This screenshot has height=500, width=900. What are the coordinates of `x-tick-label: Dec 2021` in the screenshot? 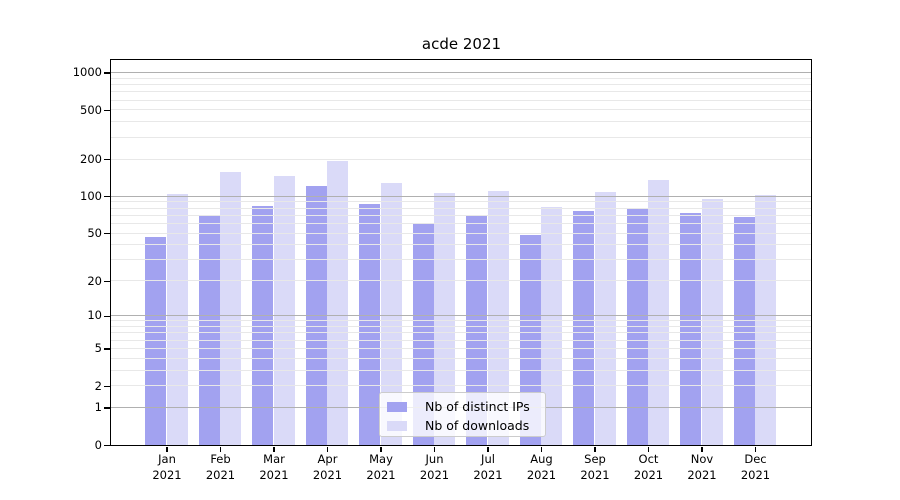 It's located at (755, 467).